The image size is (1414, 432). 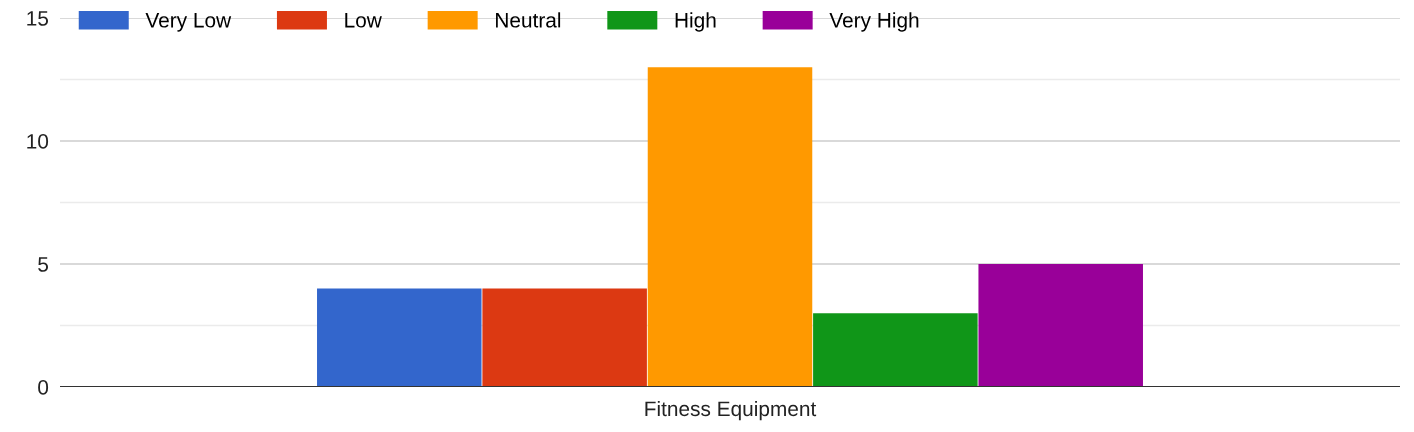 I want to click on legend-label: Neutral, so click(x=528, y=20).